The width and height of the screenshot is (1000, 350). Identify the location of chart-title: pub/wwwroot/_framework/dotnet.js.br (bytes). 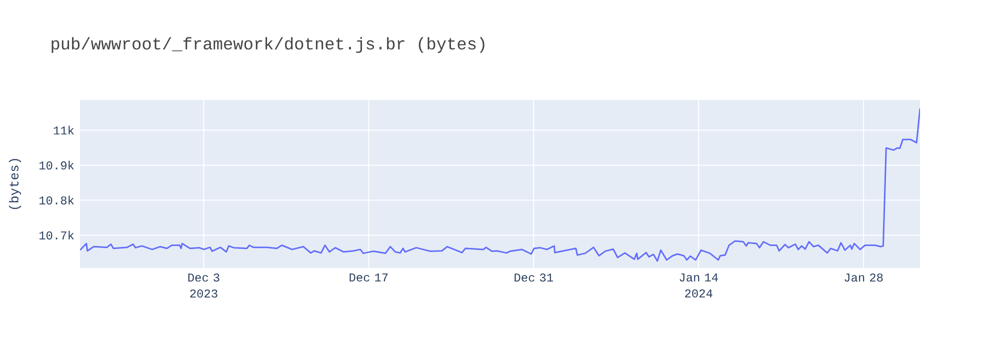
(268, 45).